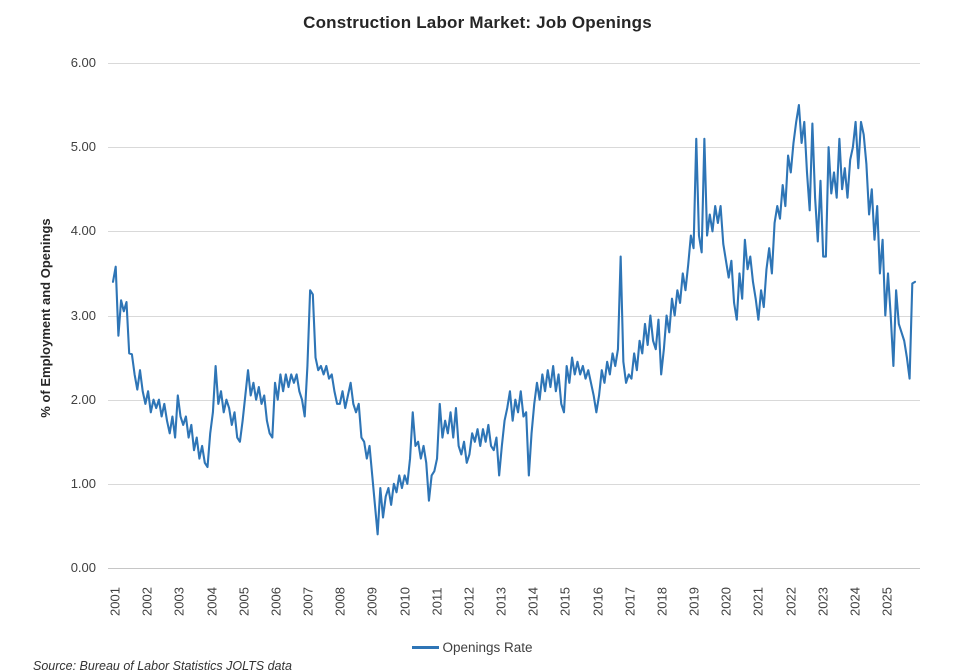  What do you see at coordinates (179, 601) in the screenshot?
I see `x-tick-label: 2003` at bounding box center [179, 601].